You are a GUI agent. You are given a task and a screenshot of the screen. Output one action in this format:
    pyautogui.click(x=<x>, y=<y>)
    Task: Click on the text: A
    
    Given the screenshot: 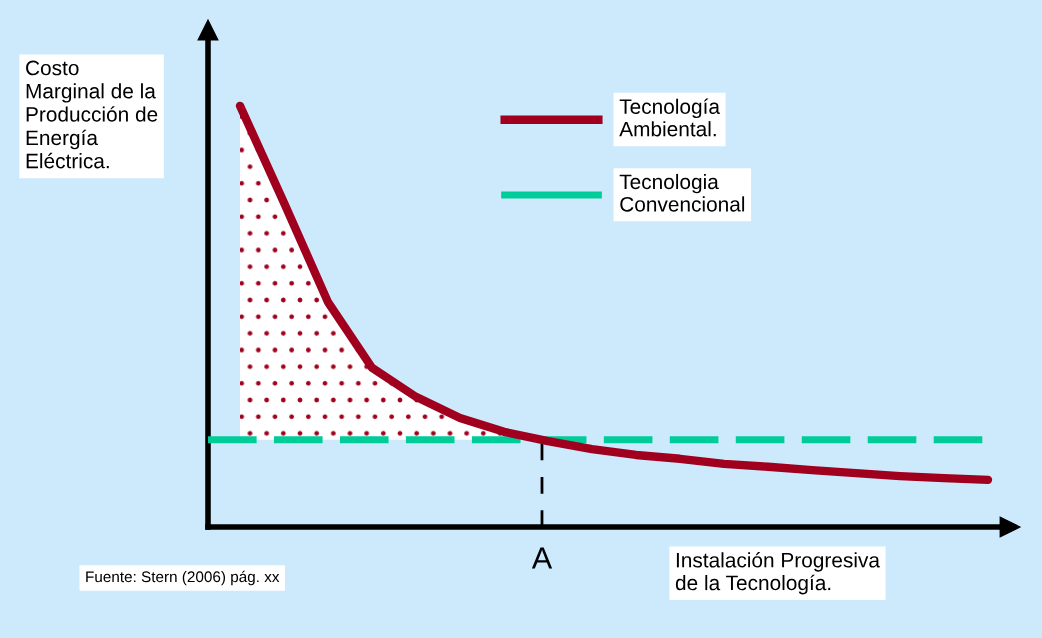 What is the action you would take?
    pyautogui.click(x=542, y=558)
    